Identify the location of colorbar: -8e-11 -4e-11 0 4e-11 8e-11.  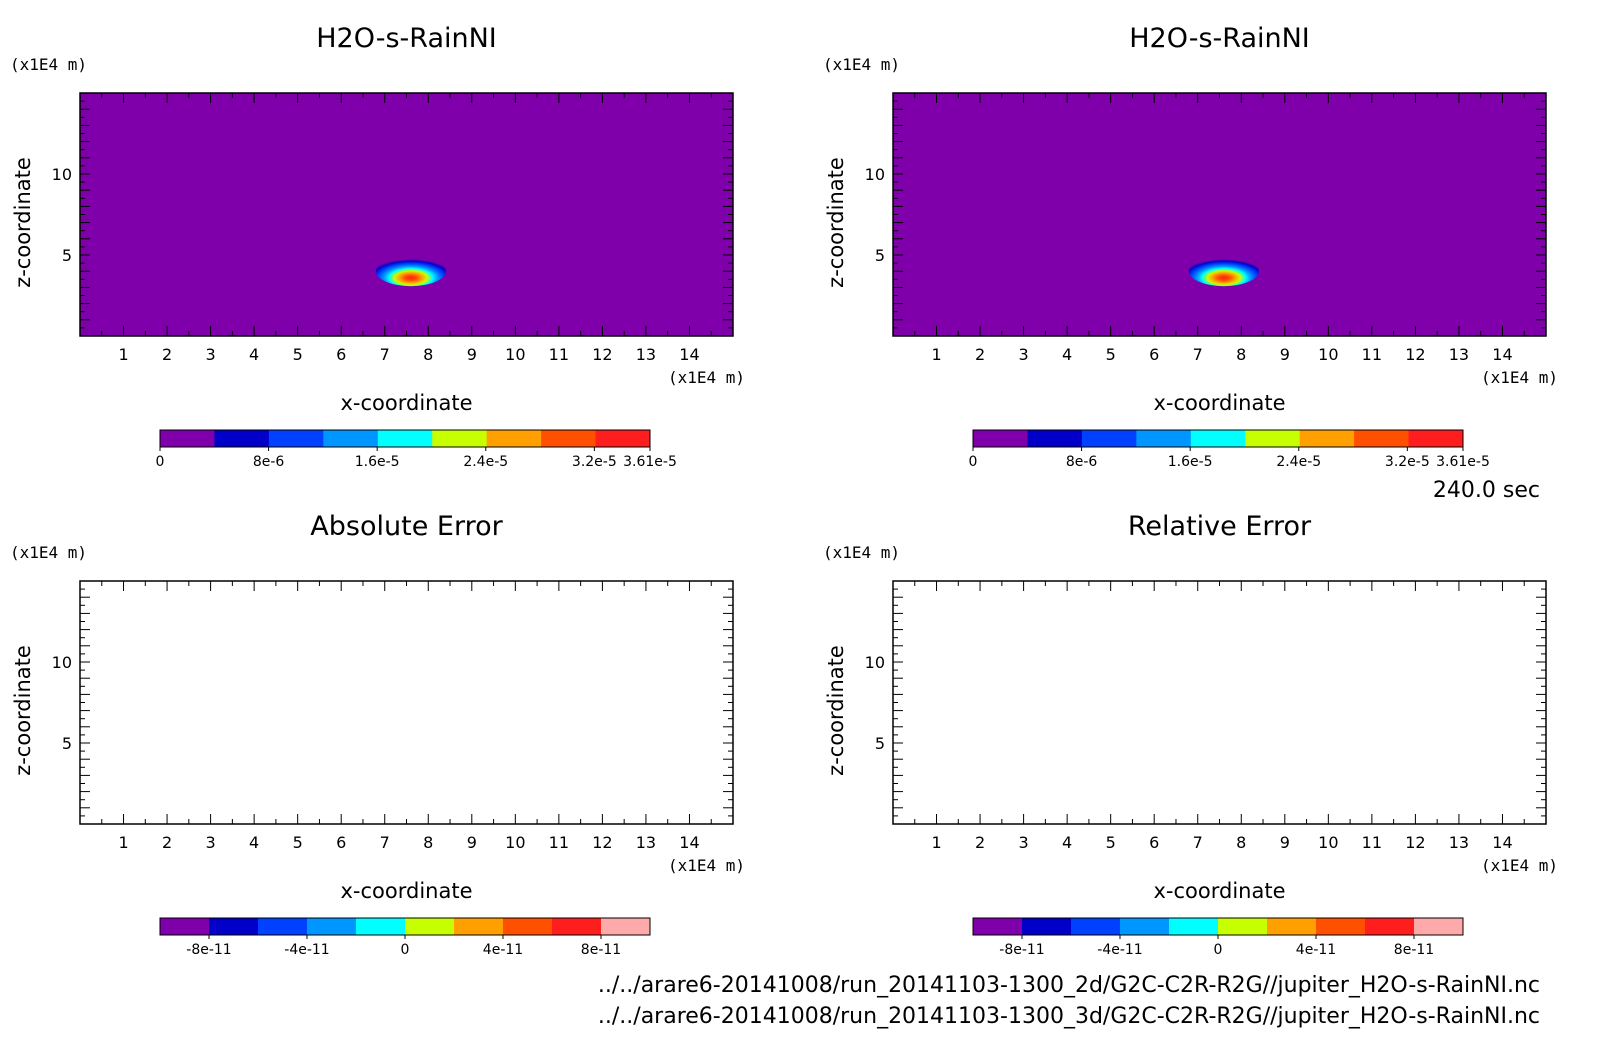
(405, 937).